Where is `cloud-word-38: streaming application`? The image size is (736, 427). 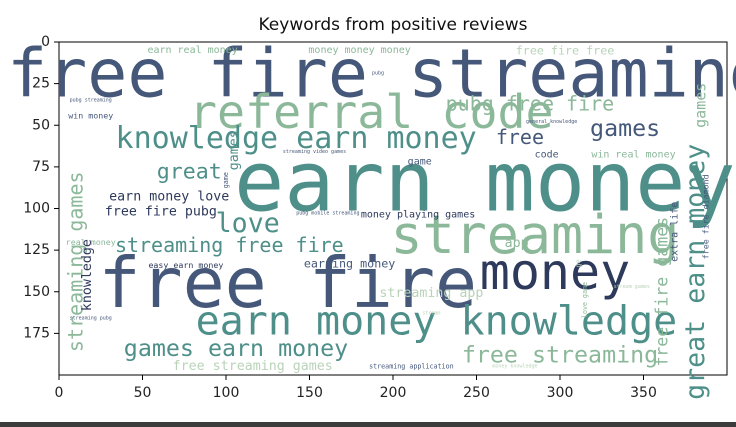
cloud-word-38: streaming application is located at coordinates (411, 367).